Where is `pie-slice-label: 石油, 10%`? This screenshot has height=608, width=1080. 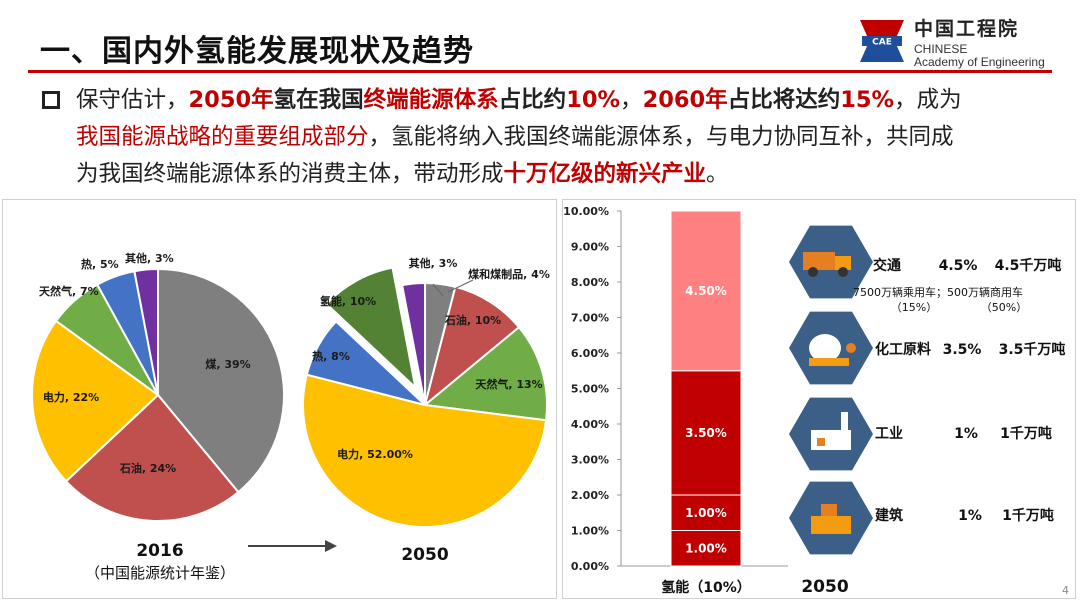 pie-slice-label: 石油, 10% is located at coordinates (472, 320).